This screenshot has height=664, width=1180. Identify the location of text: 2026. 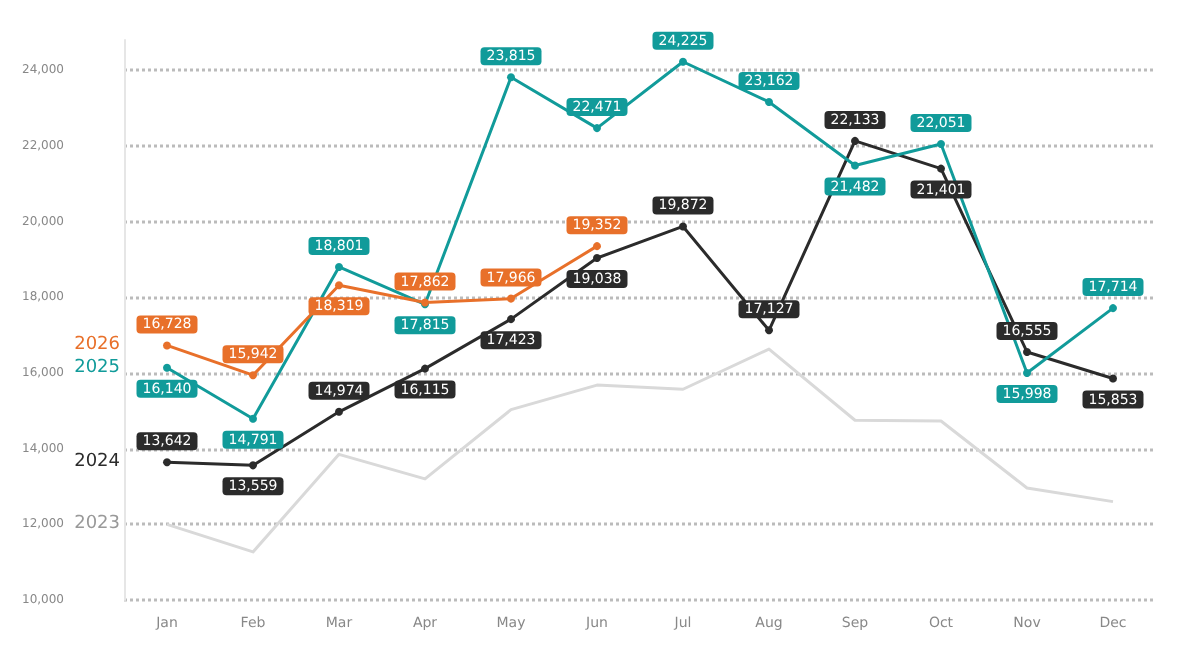
(97, 345).